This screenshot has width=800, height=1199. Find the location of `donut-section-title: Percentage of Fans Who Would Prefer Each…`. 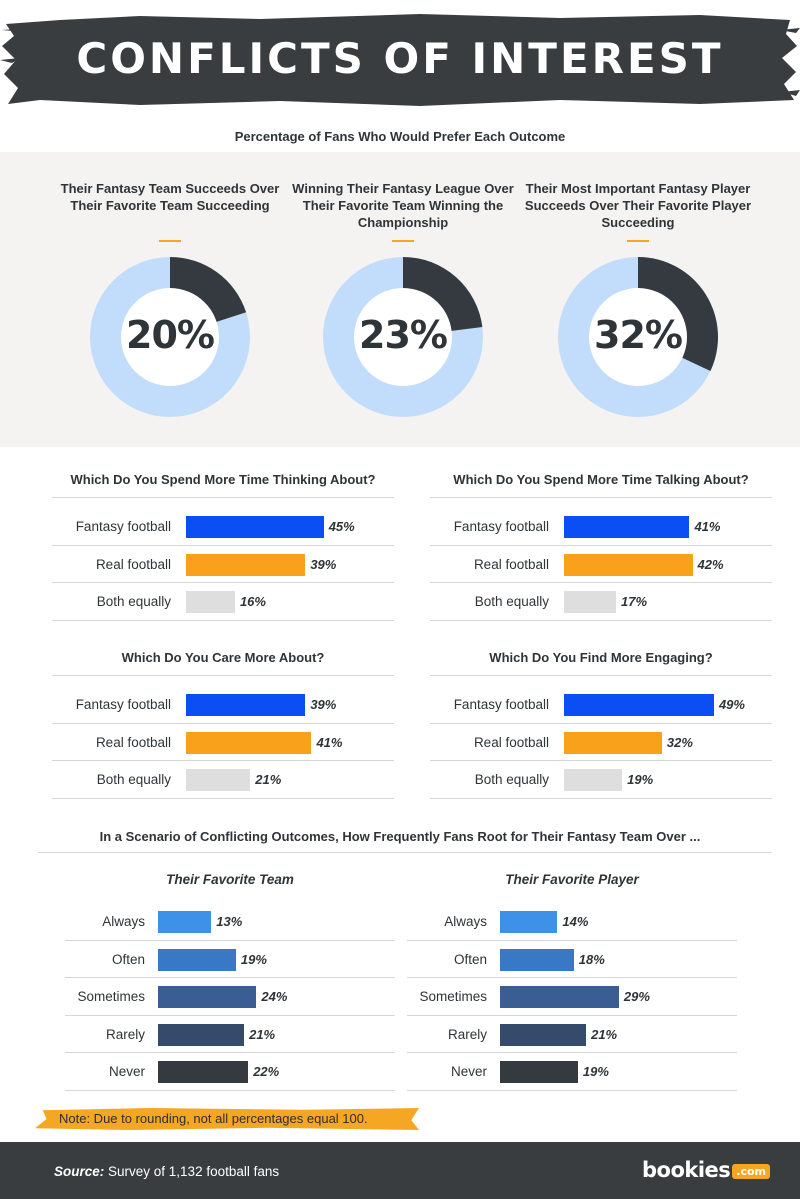

donut-section-title: Percentage of Fans Who Would Prefer Each… is located at coordinates (400, 136).